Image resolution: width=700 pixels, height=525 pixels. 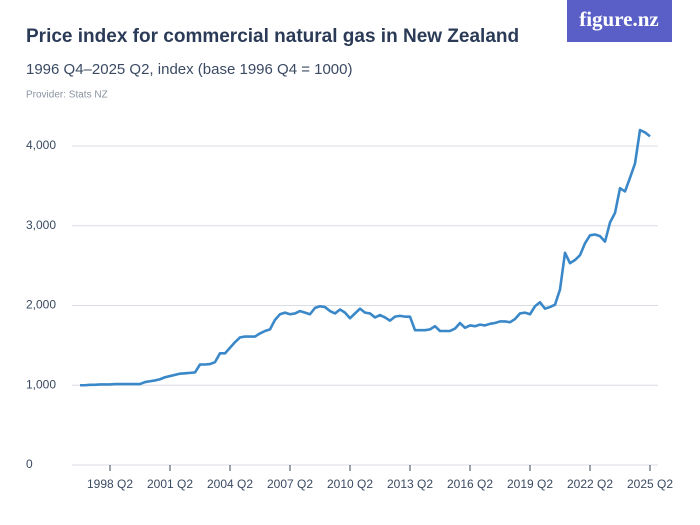 What do you see at coordinates (230, 484) in the screenshot?
I see `x-tick-label: 2004 Q2` at bounding box center [230, 484].